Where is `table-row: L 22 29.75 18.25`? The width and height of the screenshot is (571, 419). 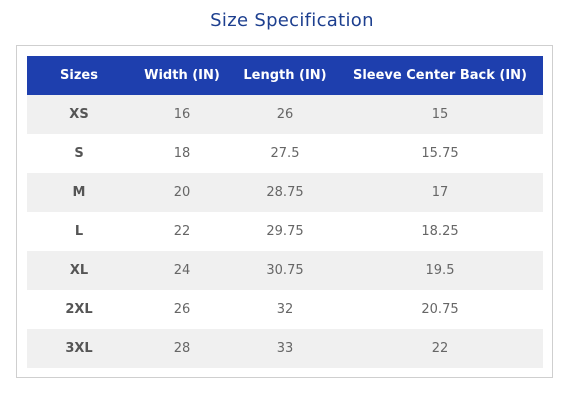 table-row: L 22 29.75 18.25 is located at coordinates (285, 231).